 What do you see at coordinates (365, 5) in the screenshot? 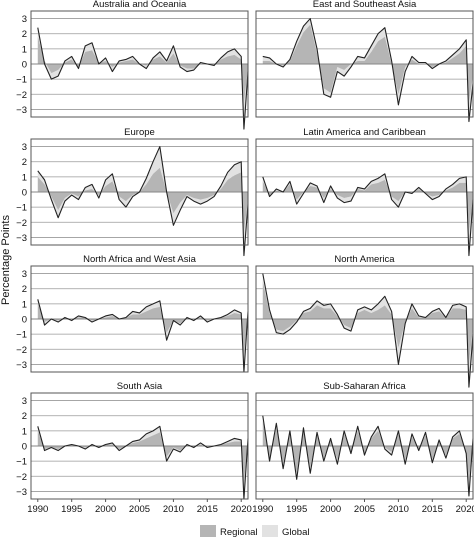
I see `panel-title: East and Southeast Asia` at bounding box center [365, 5].